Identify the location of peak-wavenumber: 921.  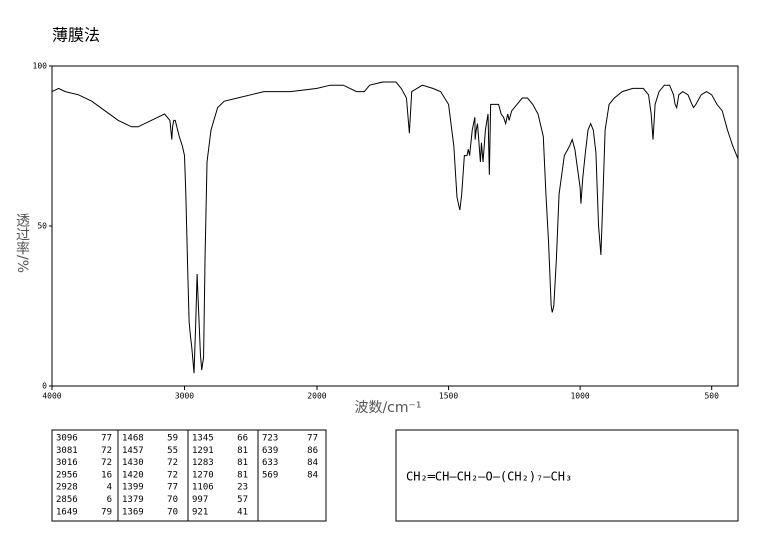
(200, 512).